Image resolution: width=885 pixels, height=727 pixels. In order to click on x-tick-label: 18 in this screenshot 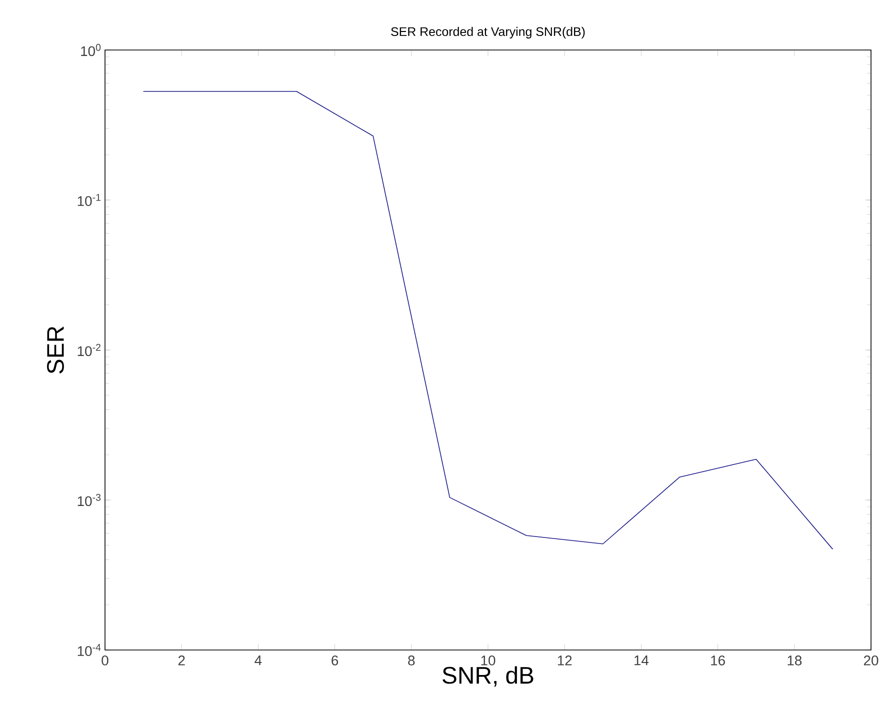, I will do `click(795, 661)`.